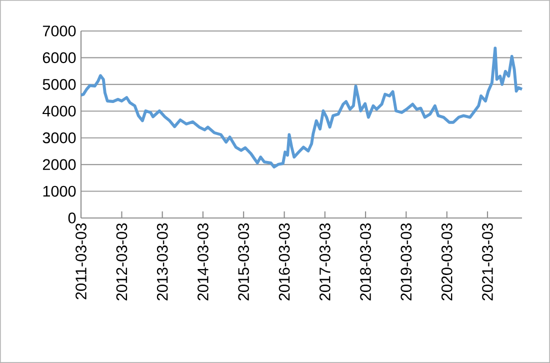 The image size is (550, 363). What do you see at coordinates (162, 261) in the screenshot?
I see `x-tick-label: 2013-03-03` at bounding box center [162, 261].